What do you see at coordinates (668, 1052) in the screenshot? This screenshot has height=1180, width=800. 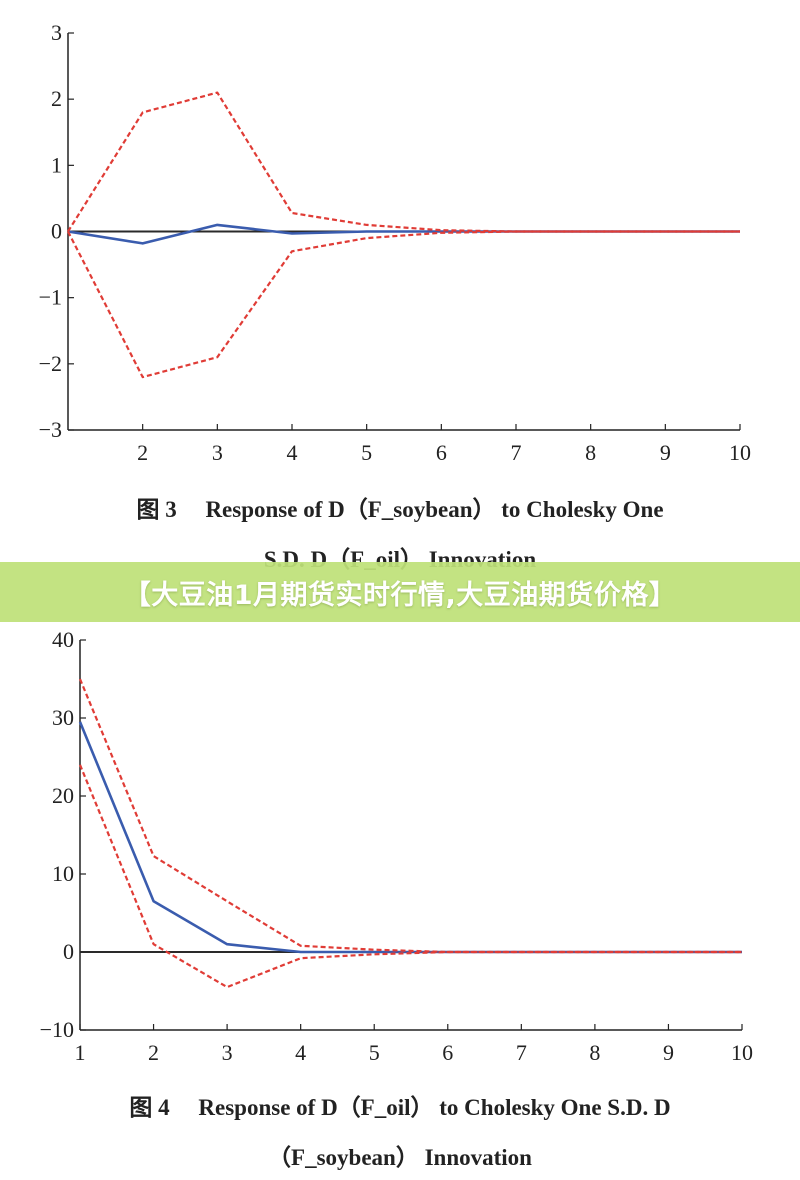 I see `fig4-x-tick-label: 9` at bounding box center [668, 1052].